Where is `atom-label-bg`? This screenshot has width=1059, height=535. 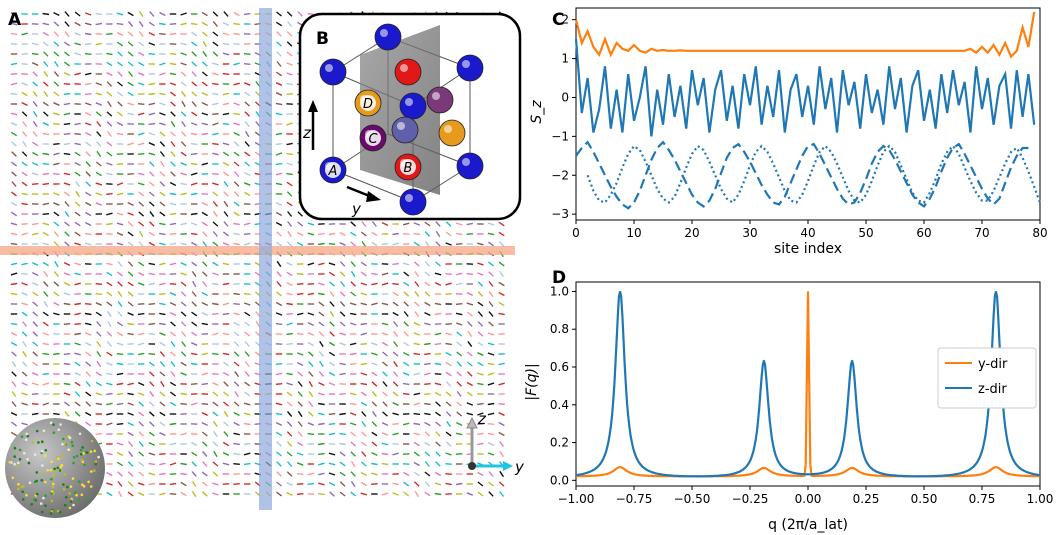
atom-label-bg is located at coordinates (368, 103).